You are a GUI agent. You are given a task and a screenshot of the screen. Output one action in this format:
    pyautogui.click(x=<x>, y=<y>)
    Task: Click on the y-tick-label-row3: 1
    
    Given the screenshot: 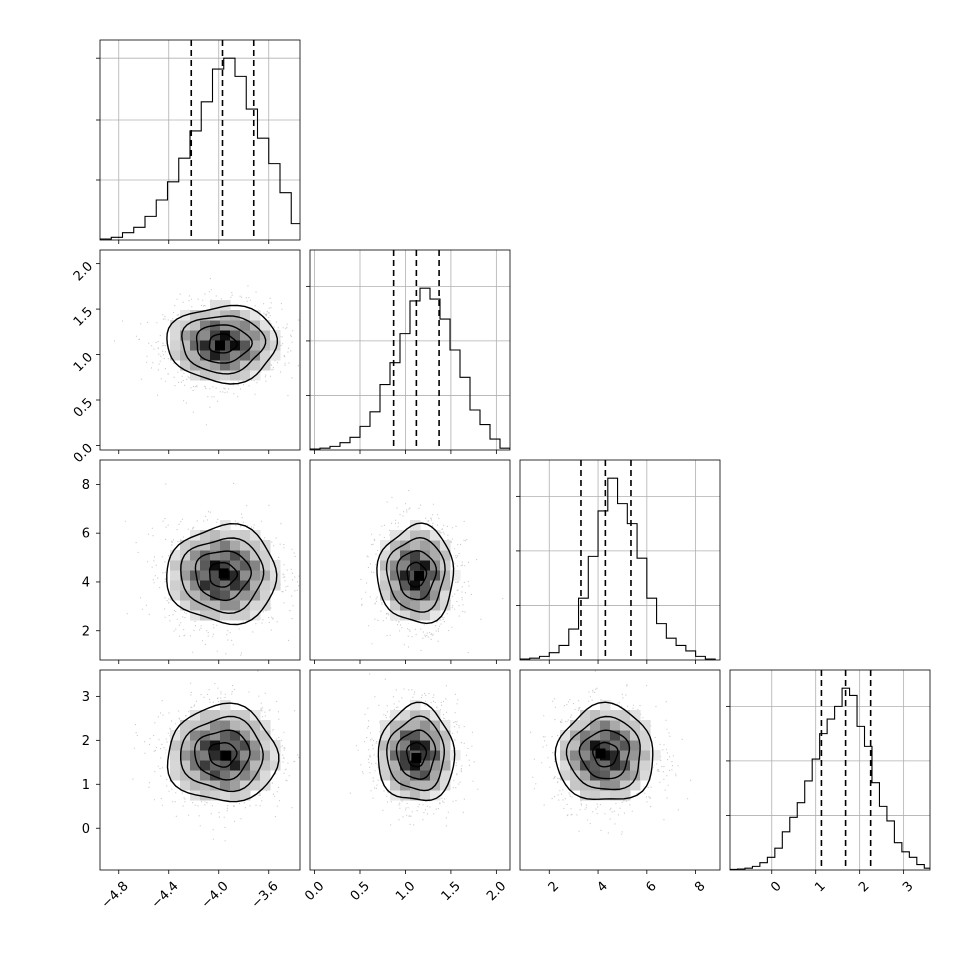 What is the action you would take?
    pyautogui.click(x=86, y=785)
    